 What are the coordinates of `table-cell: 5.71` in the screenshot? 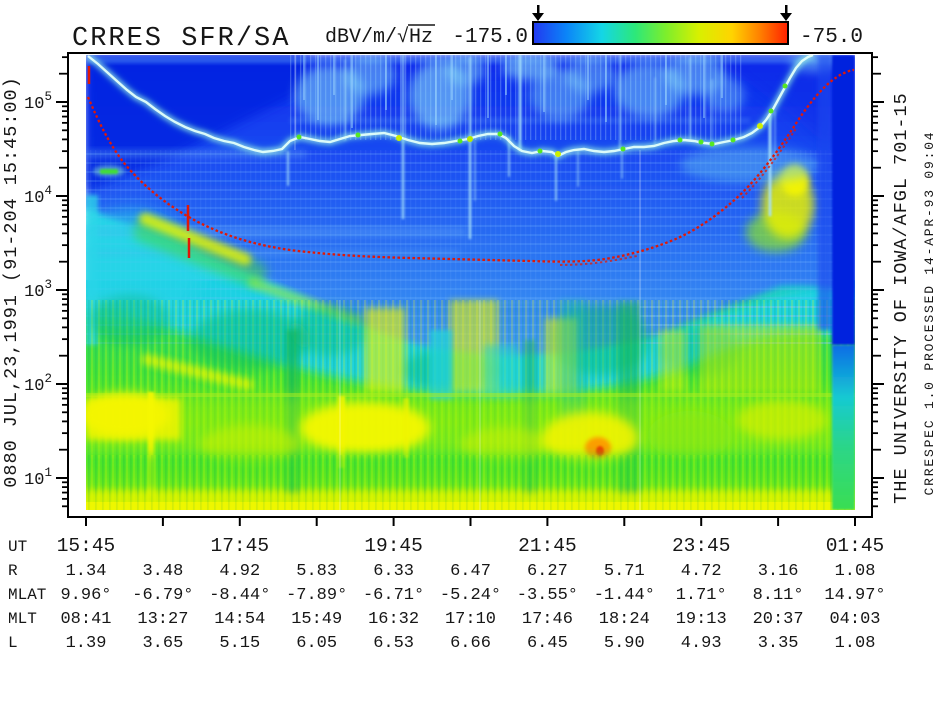 It's located at (624, 571).